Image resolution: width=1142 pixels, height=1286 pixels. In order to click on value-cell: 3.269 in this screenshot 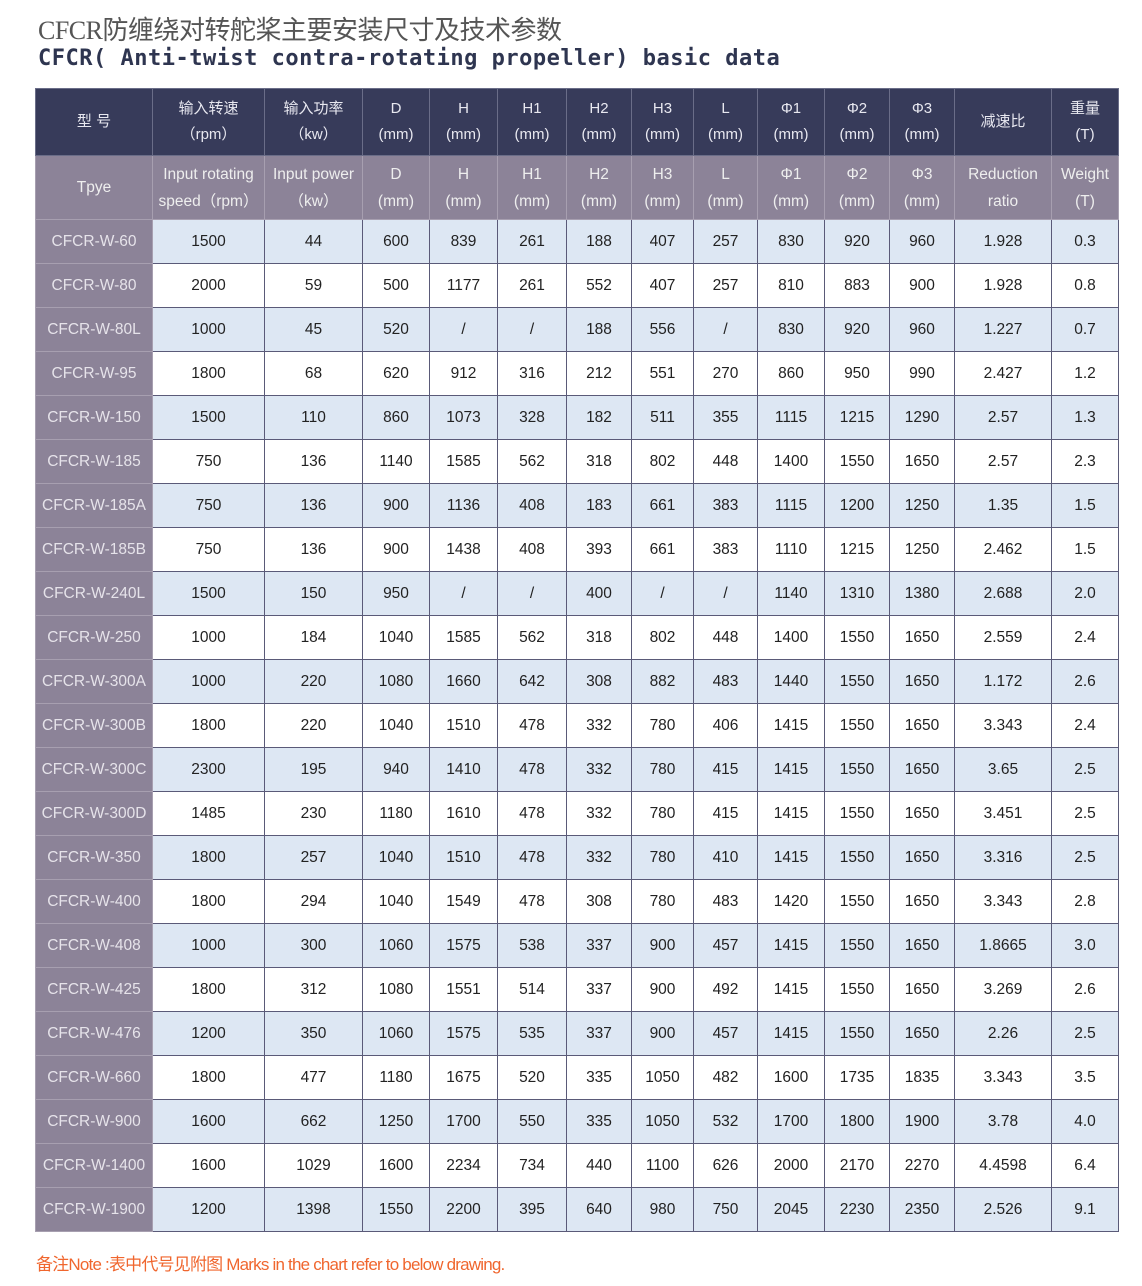, I will do `click(1003, 989)`.